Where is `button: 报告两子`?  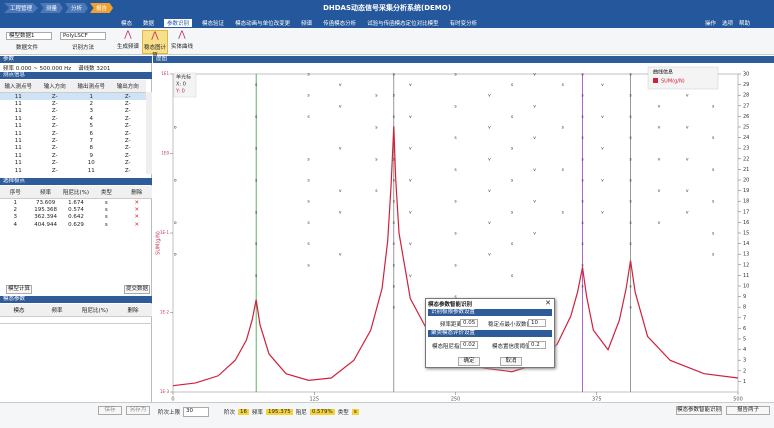
button: 报告两子 is located at coordinates (748, 410).